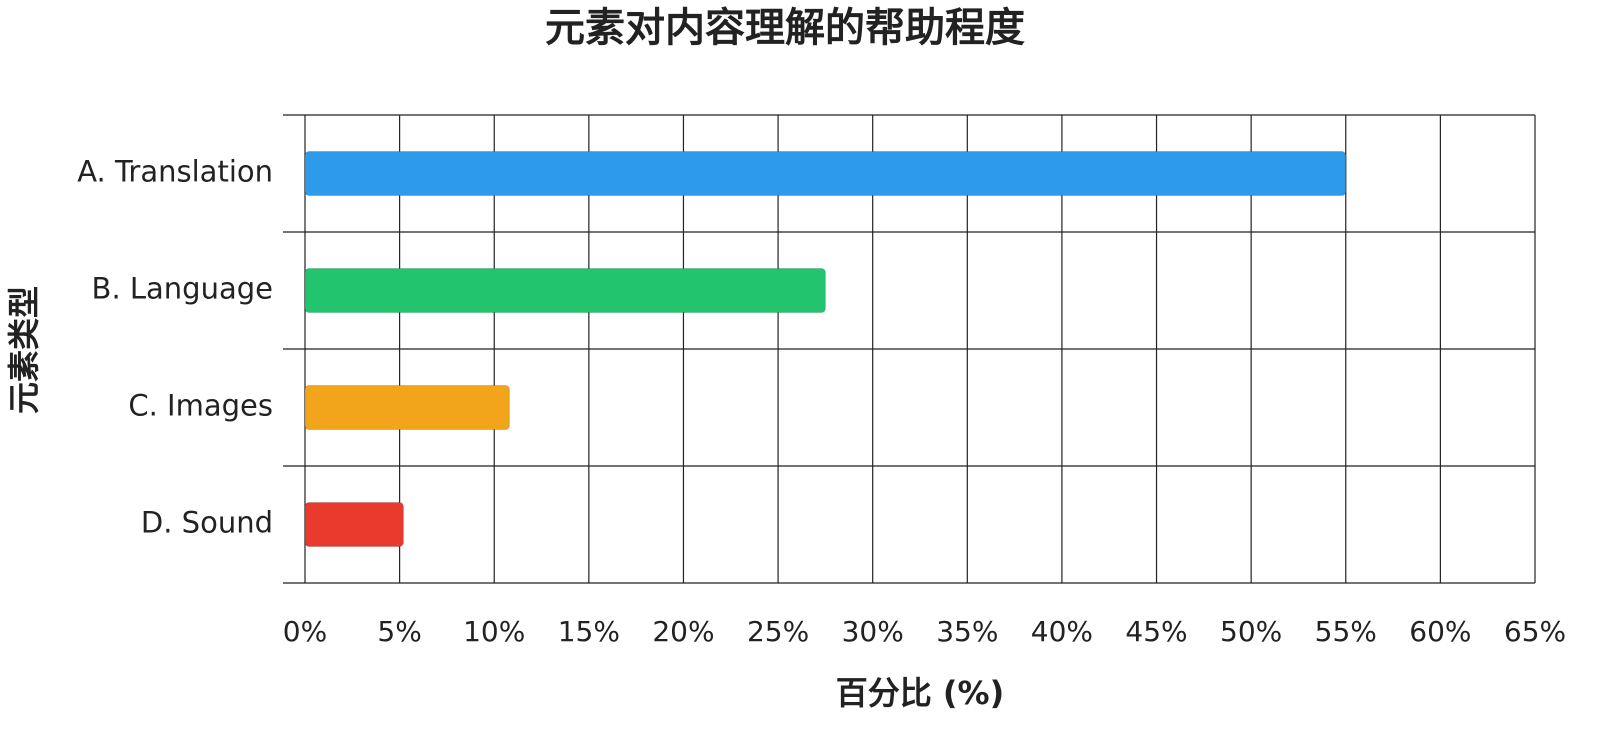  What do you see at coordinates (24, 350) in the screenshot?
I see `y-axis-title: 元素类型` at bounding box center [24, 350].